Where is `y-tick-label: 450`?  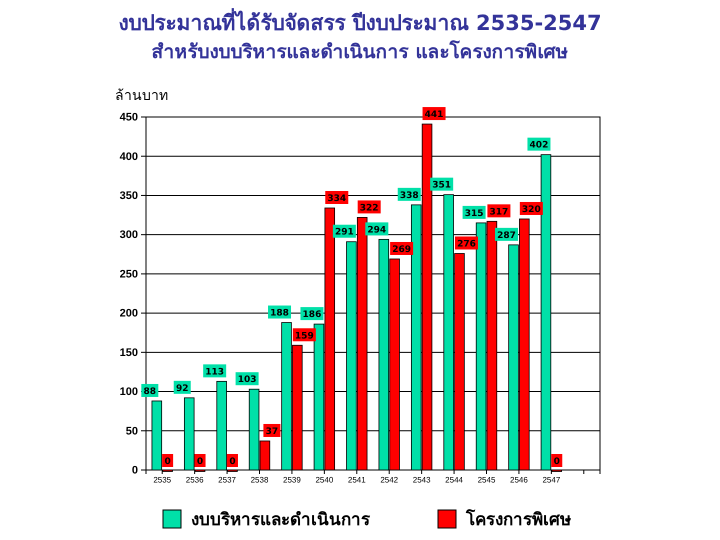
y-tick-label: 450 is located at coordinates (129, 118).